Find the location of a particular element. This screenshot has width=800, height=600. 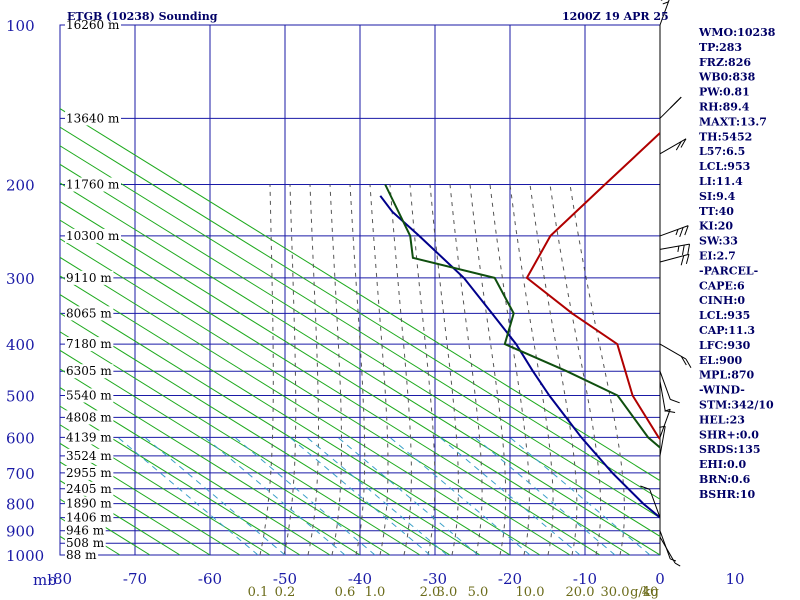

pressure-tick-label: 1000 is located at coordinates (25, 556).